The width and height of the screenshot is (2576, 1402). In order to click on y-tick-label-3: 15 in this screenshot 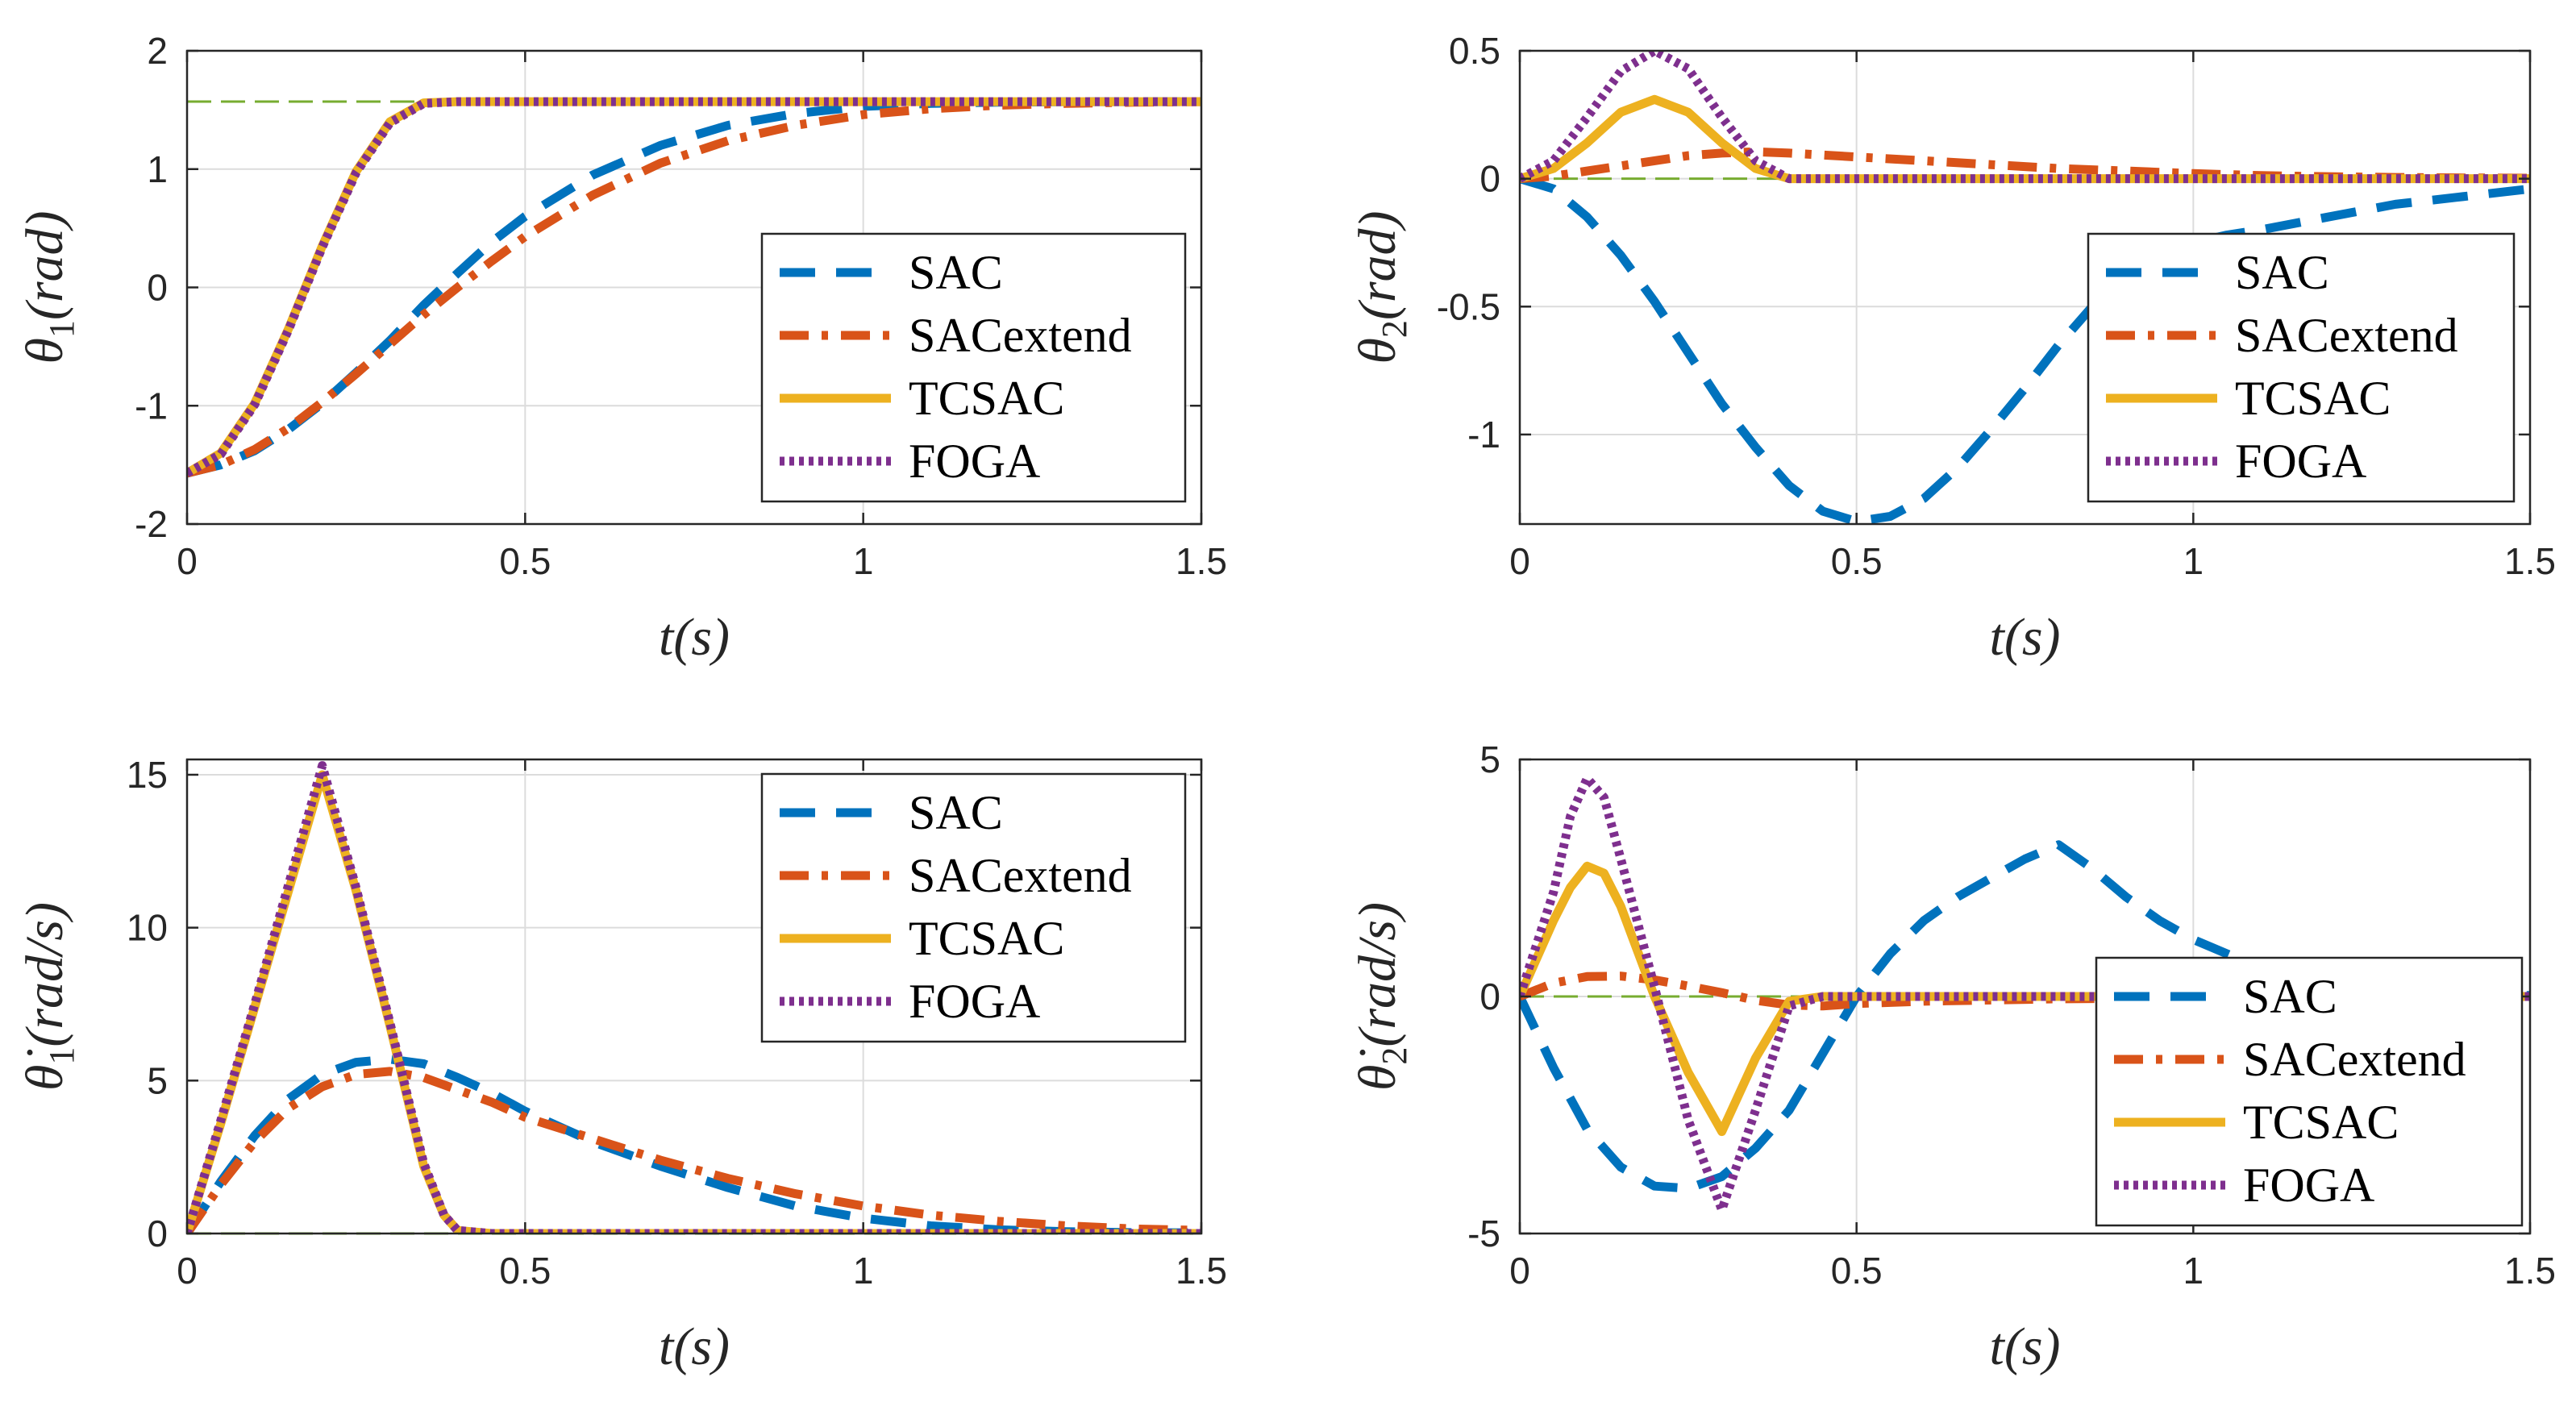, I will do `click(147, 775)`.